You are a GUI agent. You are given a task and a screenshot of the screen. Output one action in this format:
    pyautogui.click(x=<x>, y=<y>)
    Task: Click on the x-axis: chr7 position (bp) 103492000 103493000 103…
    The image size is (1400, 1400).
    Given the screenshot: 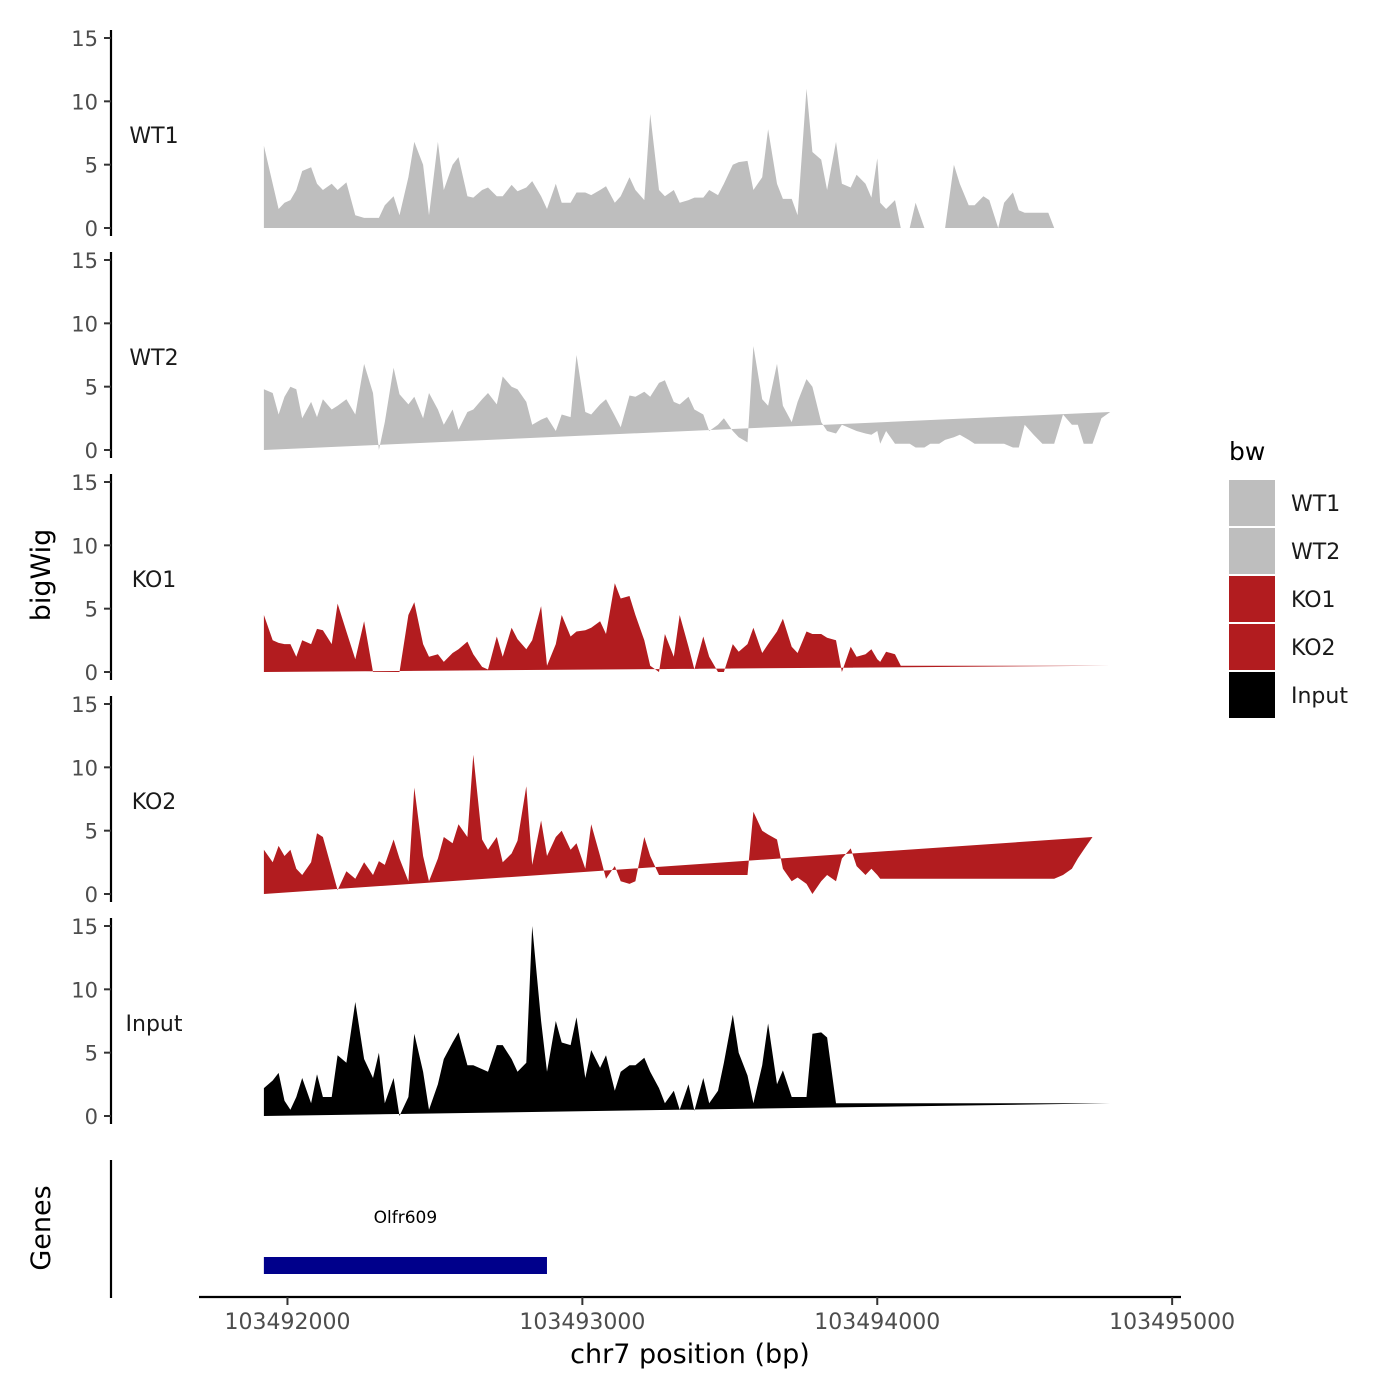 What is the action you would take?
    pyautogui.click(x=717, y=1332)
    